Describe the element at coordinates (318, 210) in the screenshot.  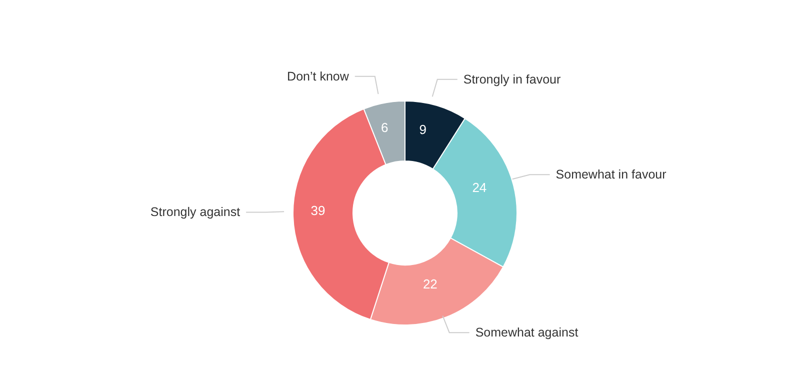
I see `data-label: 39` at that location.